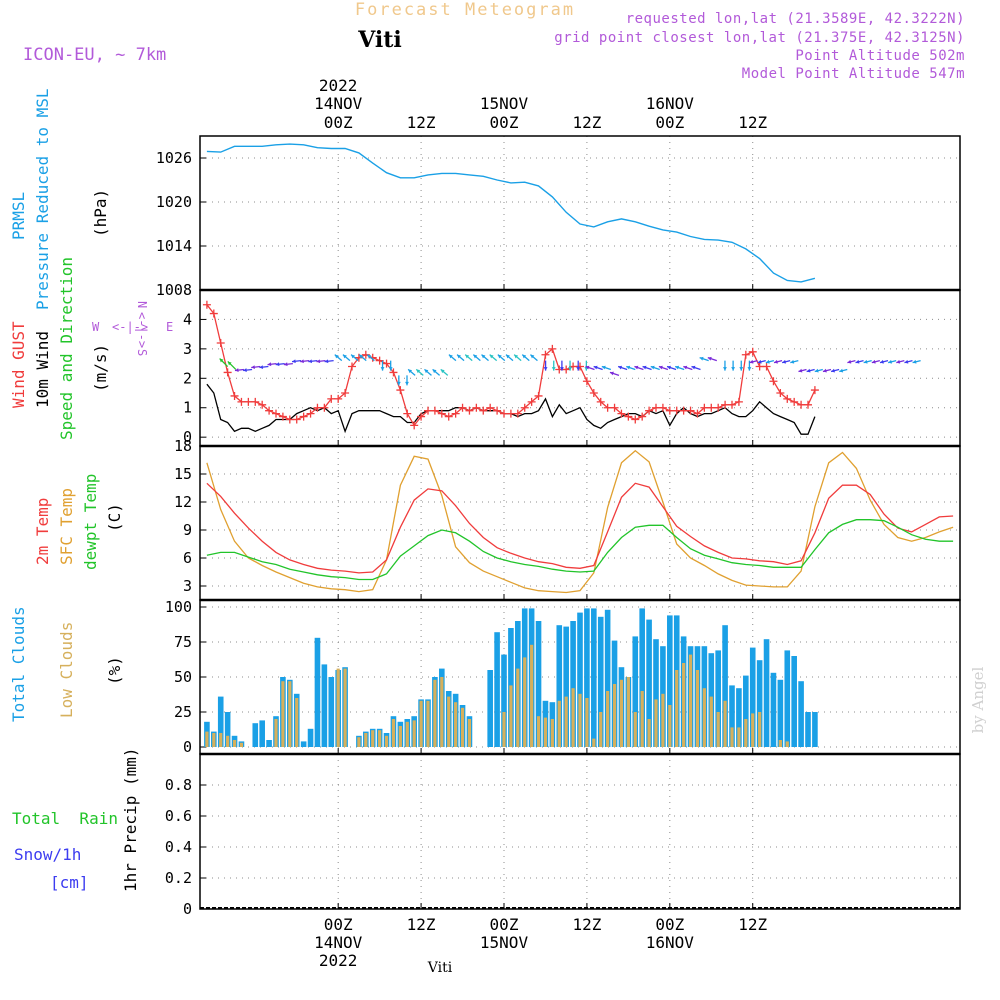  Describe the element at coordinates (47, 854) in the screenshot. I see `snow-label: Snow/1h` at that location.